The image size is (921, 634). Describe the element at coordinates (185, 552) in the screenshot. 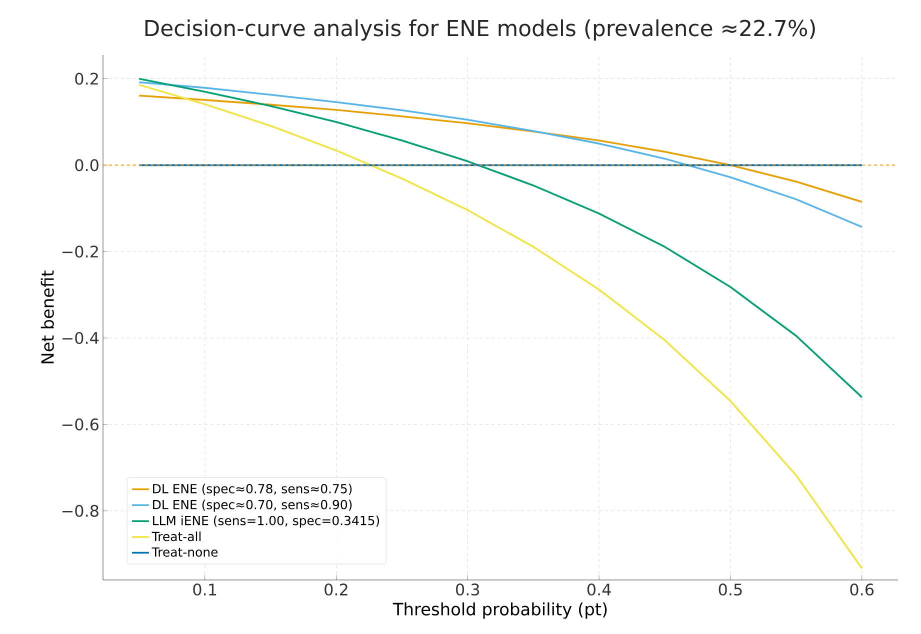

I see `legend-label: Treat-none` at that location.